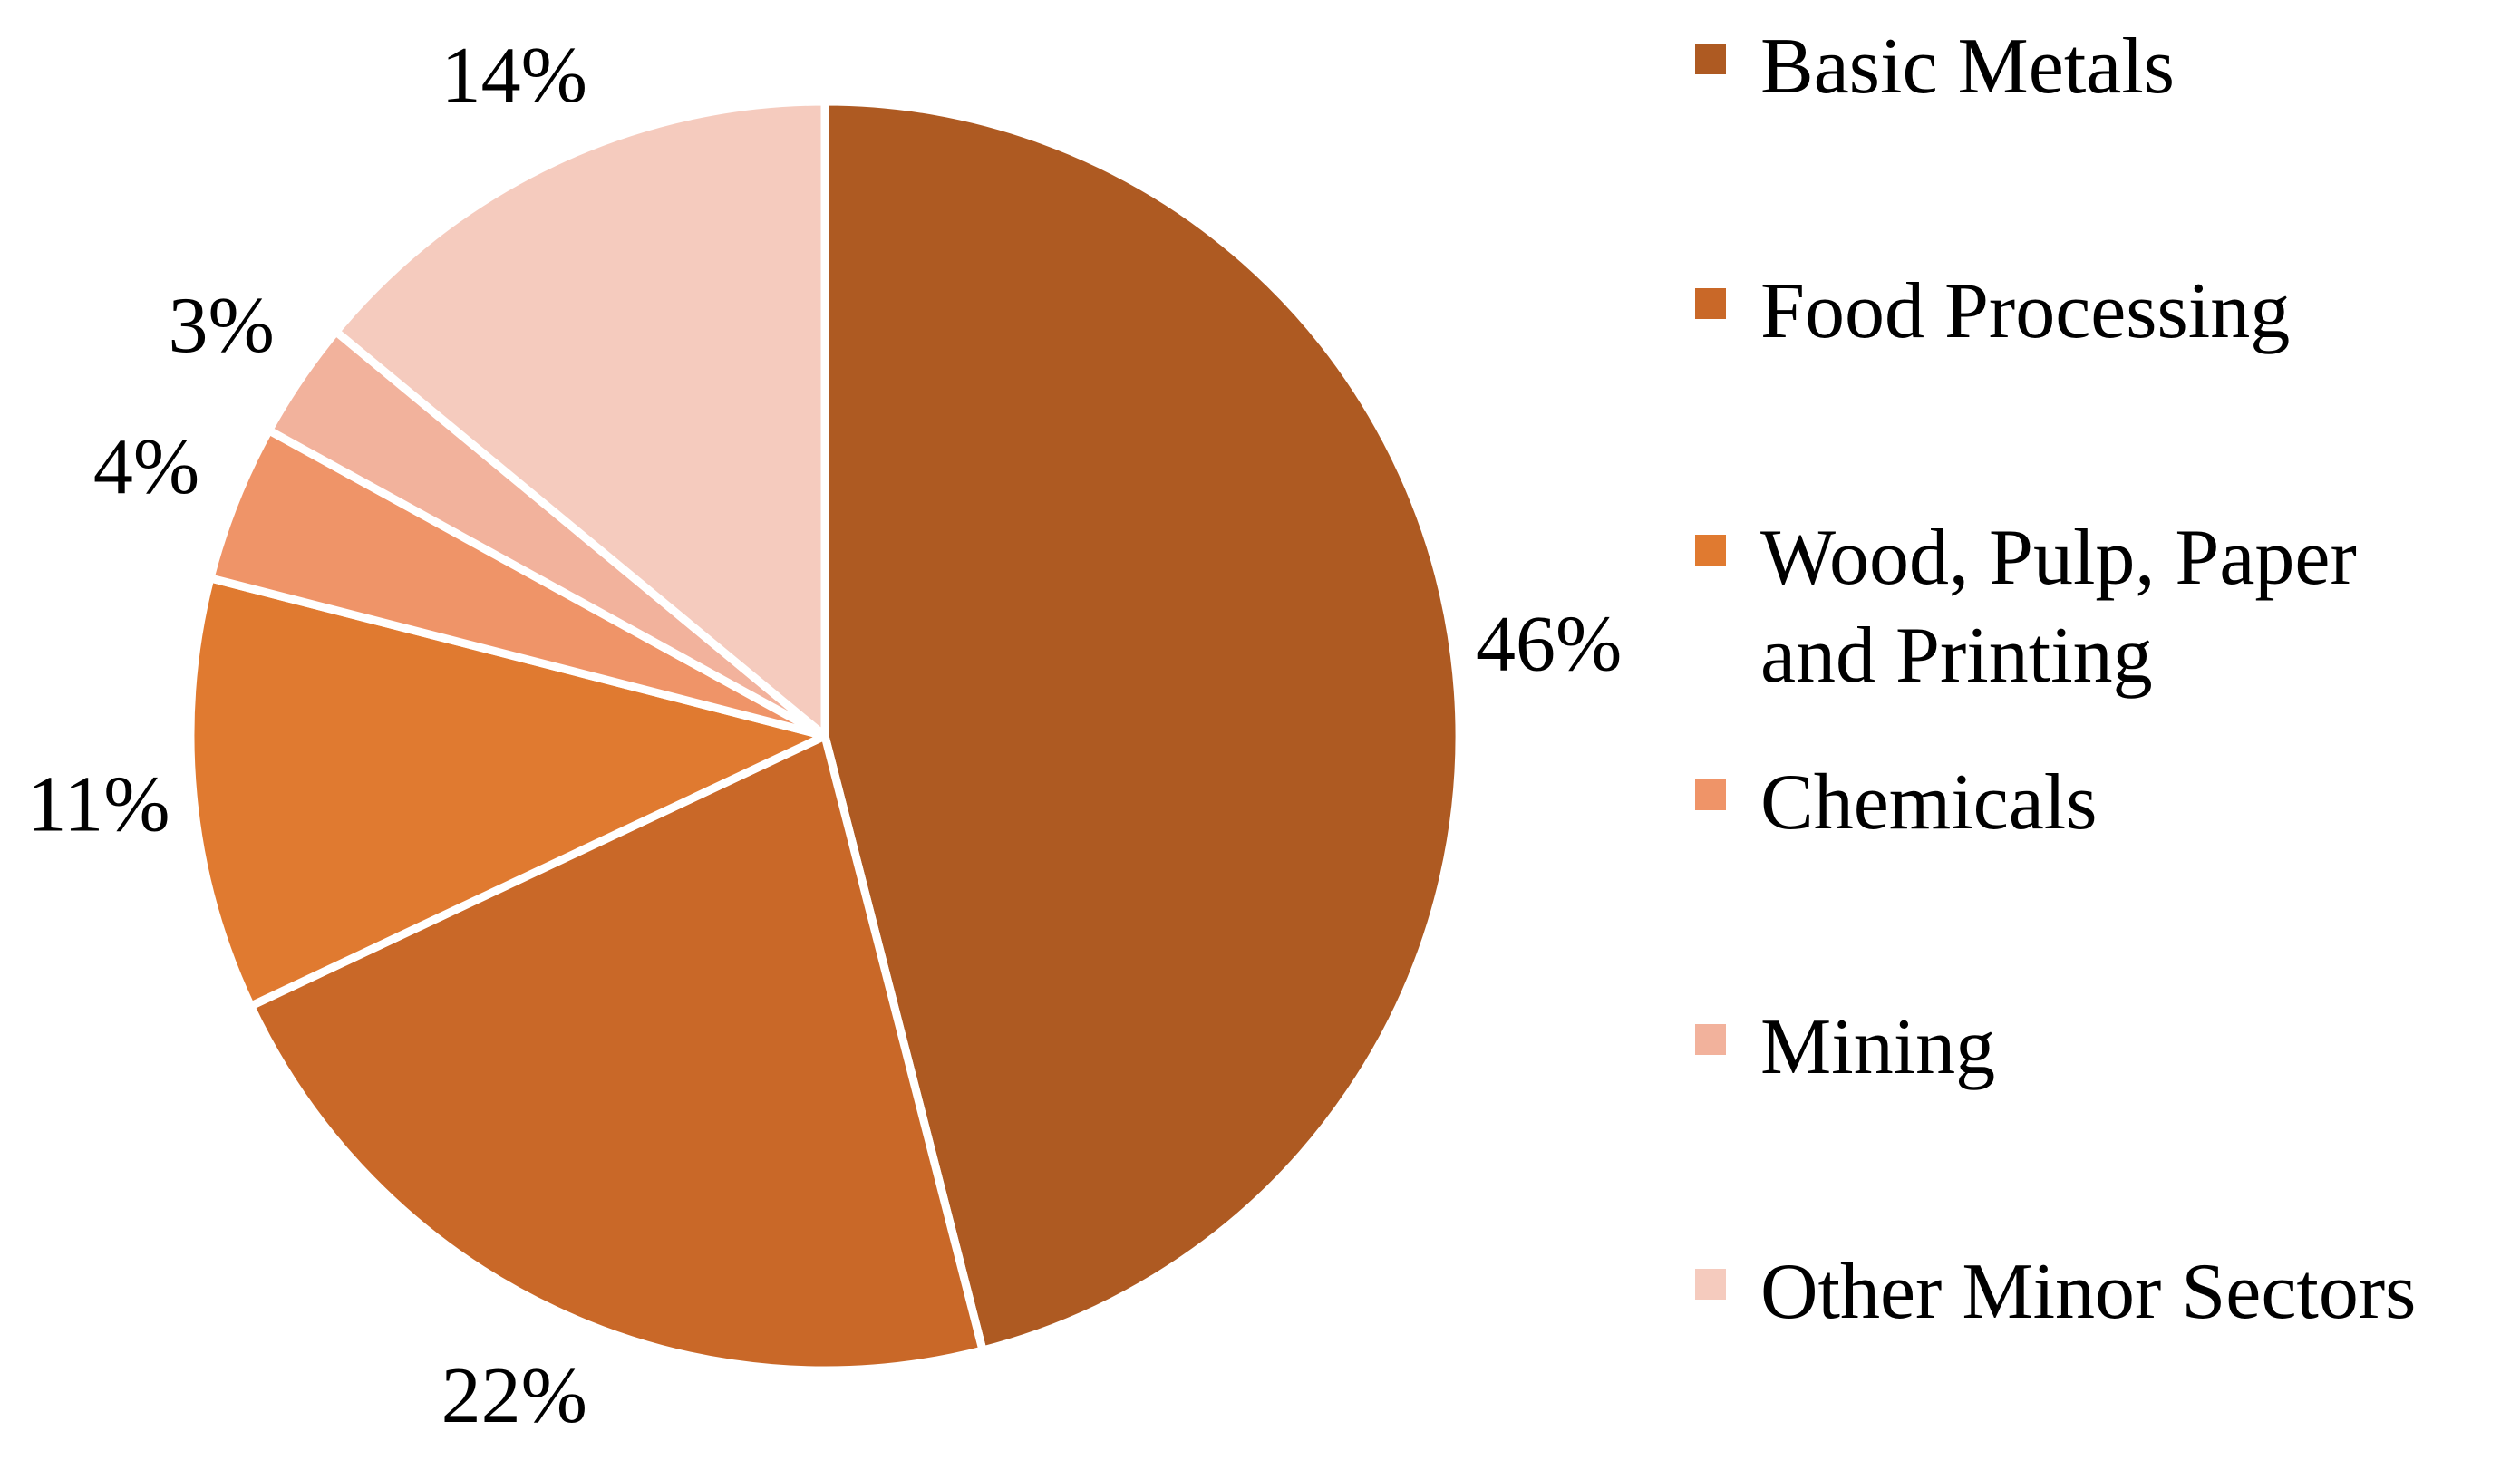  Describe the element at coordinates (1549, 645) in the screenshot. I see `data-label-basic-metals: 46%` at that location.